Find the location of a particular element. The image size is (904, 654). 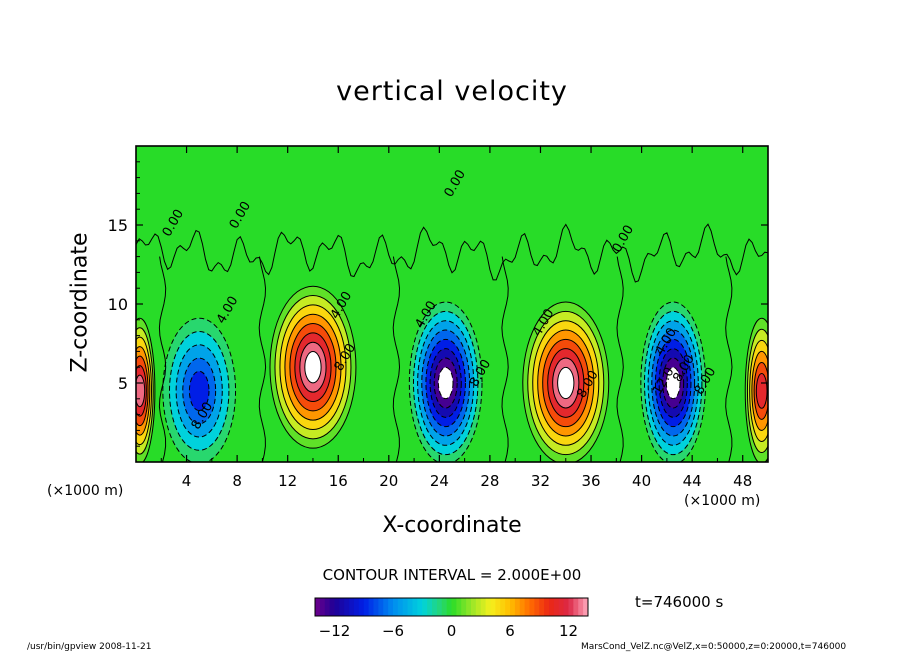

x-tick-label: 12 is located at coordinates (287, 481).